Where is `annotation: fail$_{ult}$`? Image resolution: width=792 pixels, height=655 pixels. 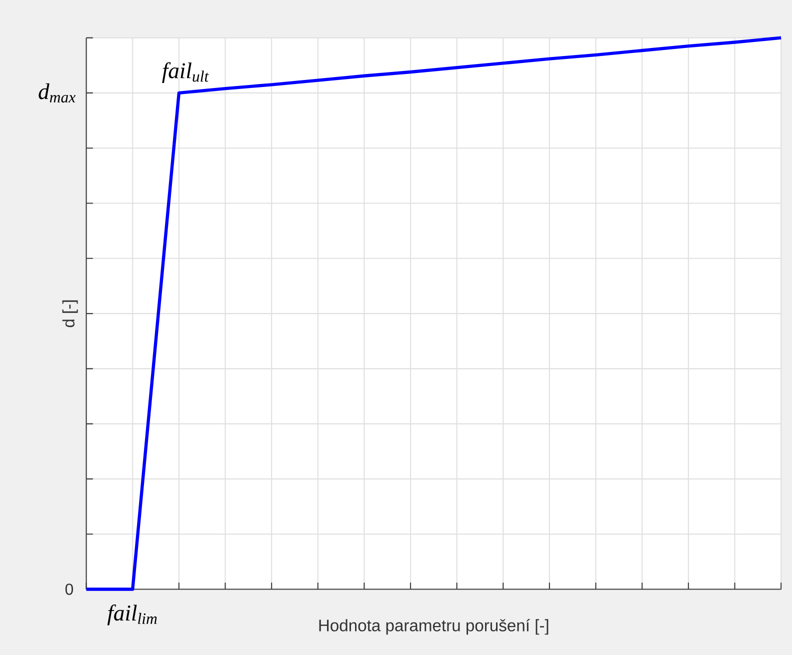 annotation: fail$_{ult}$ is located at coordinates (185, 73).